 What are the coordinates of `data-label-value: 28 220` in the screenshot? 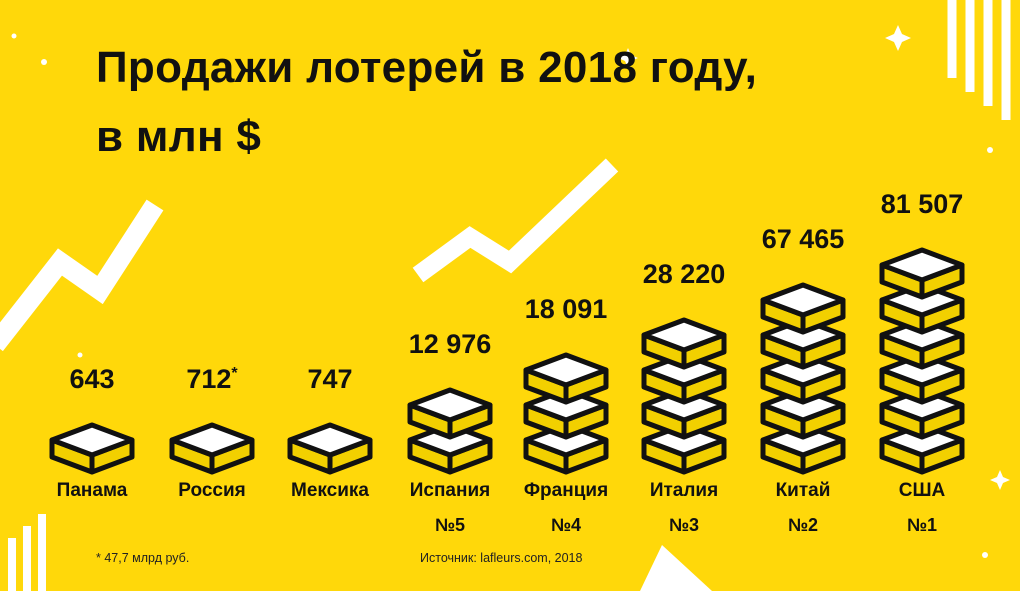 It's located at (684, 274).